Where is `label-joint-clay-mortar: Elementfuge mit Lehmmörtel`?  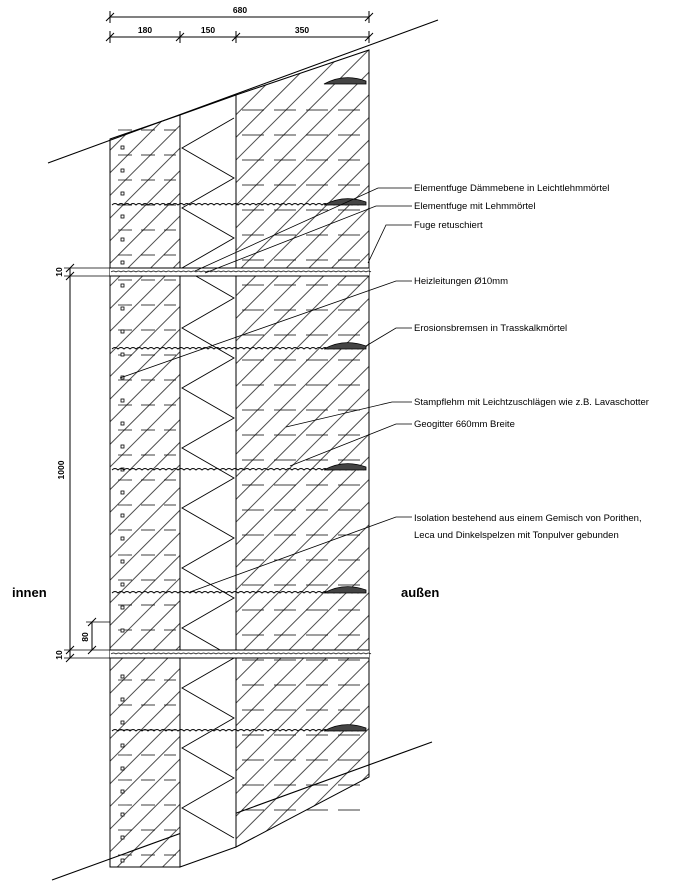
label-joint-clay-mortar: Elementfuge mit Lehmmörtel is located at coordinates (474, 206).